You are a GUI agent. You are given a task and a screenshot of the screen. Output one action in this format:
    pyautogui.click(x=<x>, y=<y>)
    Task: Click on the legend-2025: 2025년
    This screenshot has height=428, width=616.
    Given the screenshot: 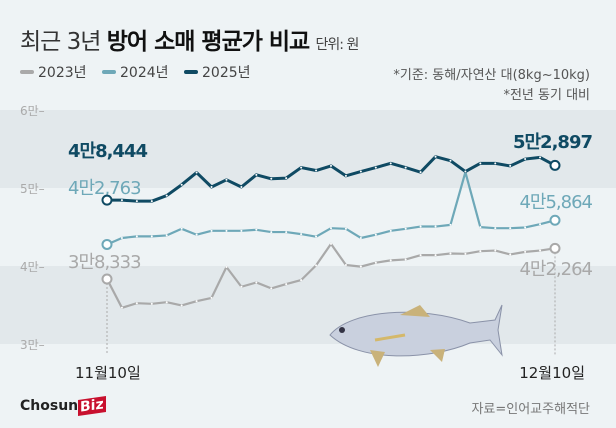 What is the action you would take?
    pyautogui.click(x=217, y=72)
    